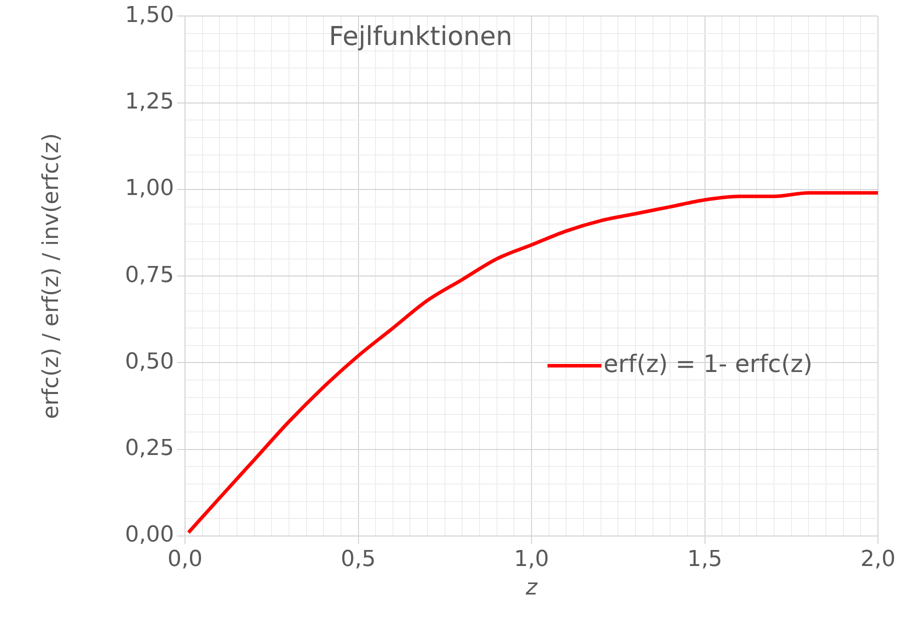  I want to click on legend-label: erf(z) = 1- erfc(z), so click(708, 364).